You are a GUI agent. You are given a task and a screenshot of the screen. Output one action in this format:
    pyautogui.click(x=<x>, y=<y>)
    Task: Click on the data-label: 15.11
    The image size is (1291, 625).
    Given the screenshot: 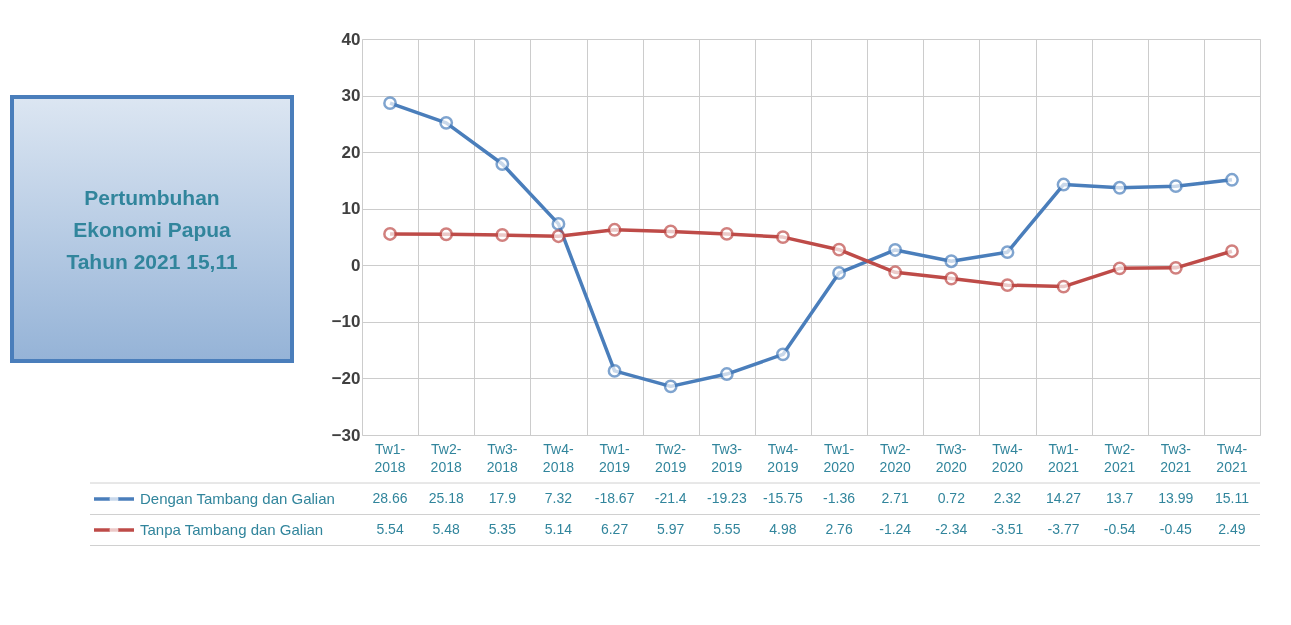 What is the action you would take?
    pyautogui.click(x=1232, y=498)
    